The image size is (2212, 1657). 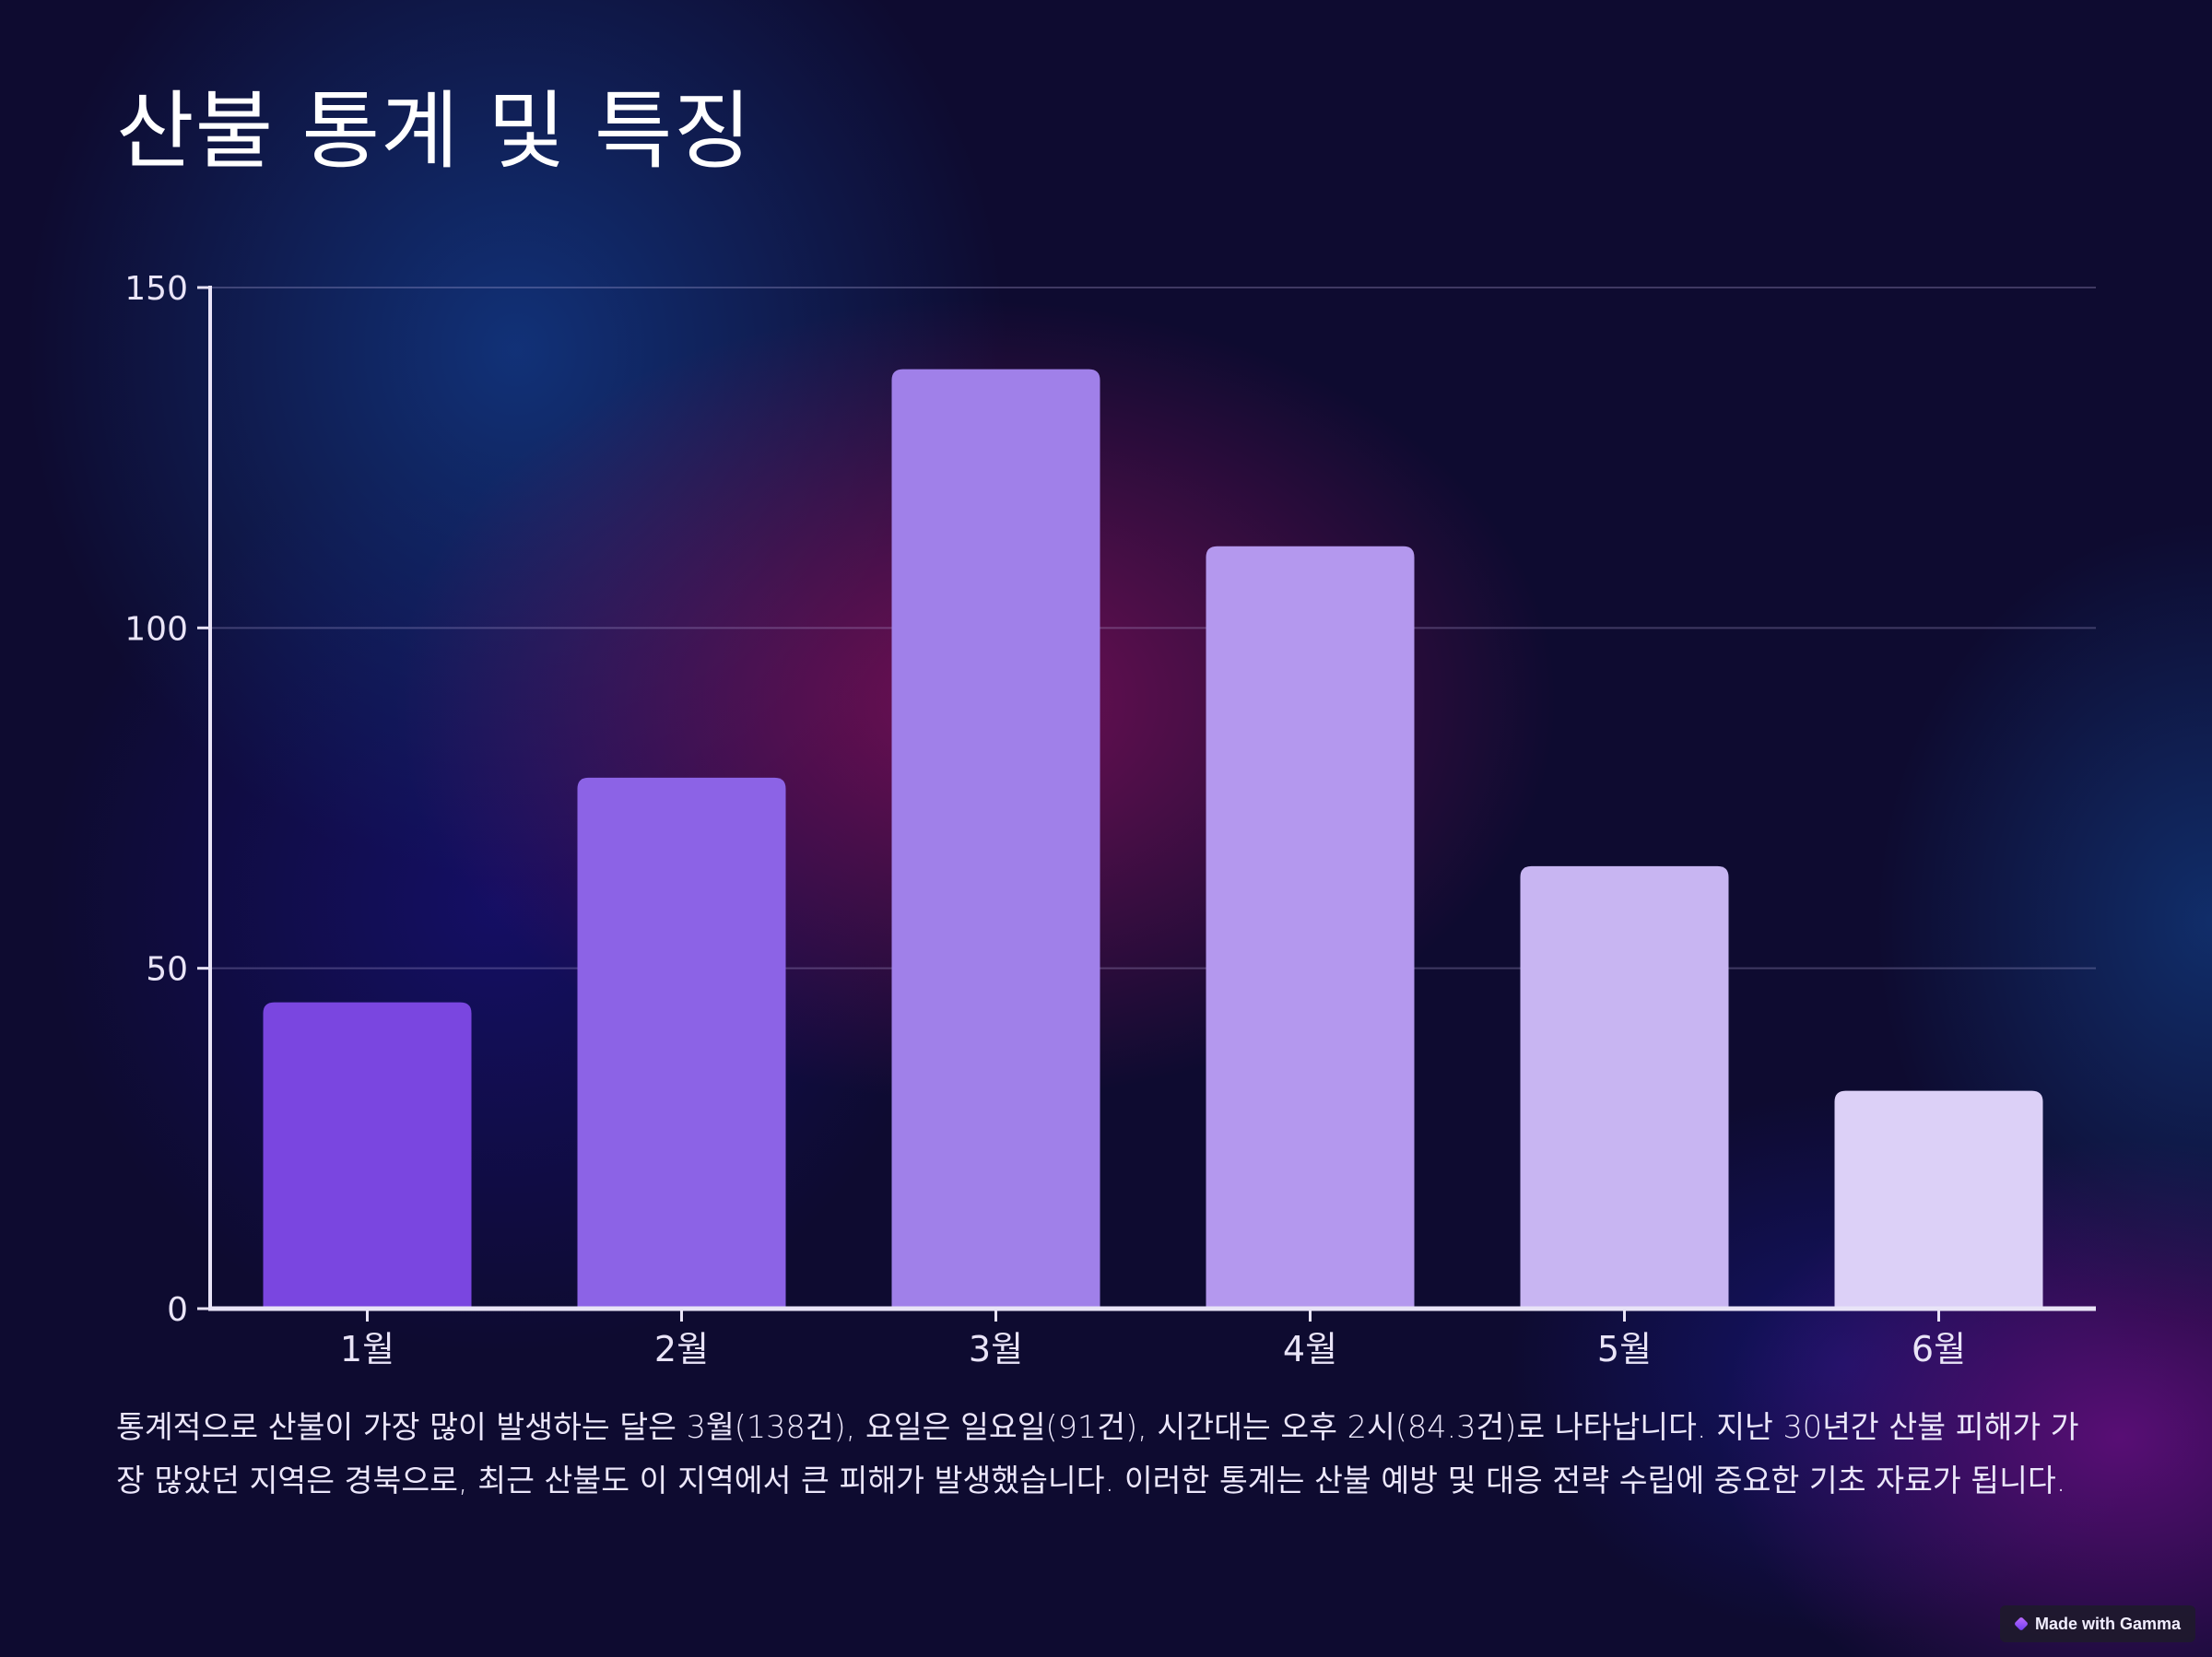 I want to click on bar-4월, so click(x=1310, y=928).